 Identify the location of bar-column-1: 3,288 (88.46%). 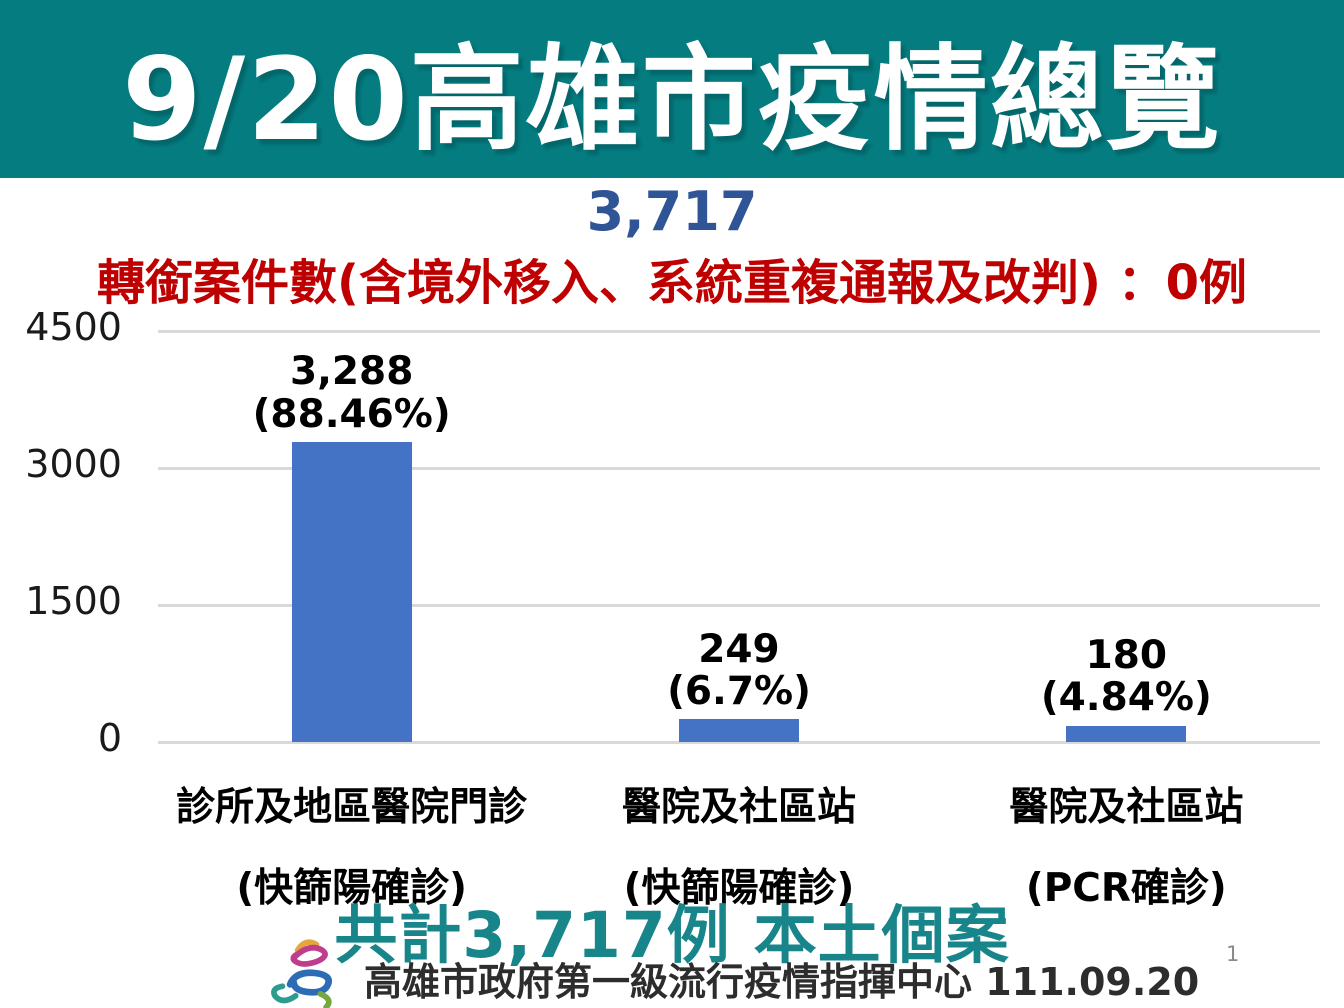
(351, 536).